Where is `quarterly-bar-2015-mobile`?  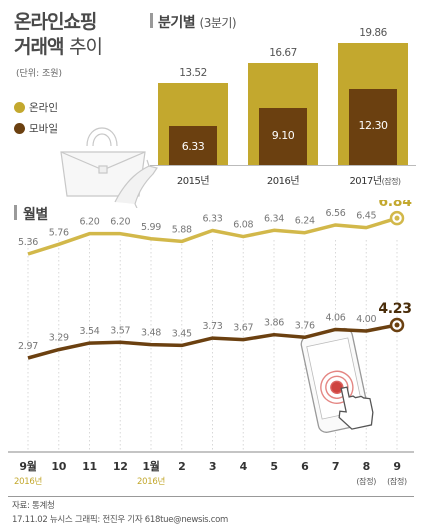 quarterly-bar-2015-mobile is located at coordinates (193, 145).